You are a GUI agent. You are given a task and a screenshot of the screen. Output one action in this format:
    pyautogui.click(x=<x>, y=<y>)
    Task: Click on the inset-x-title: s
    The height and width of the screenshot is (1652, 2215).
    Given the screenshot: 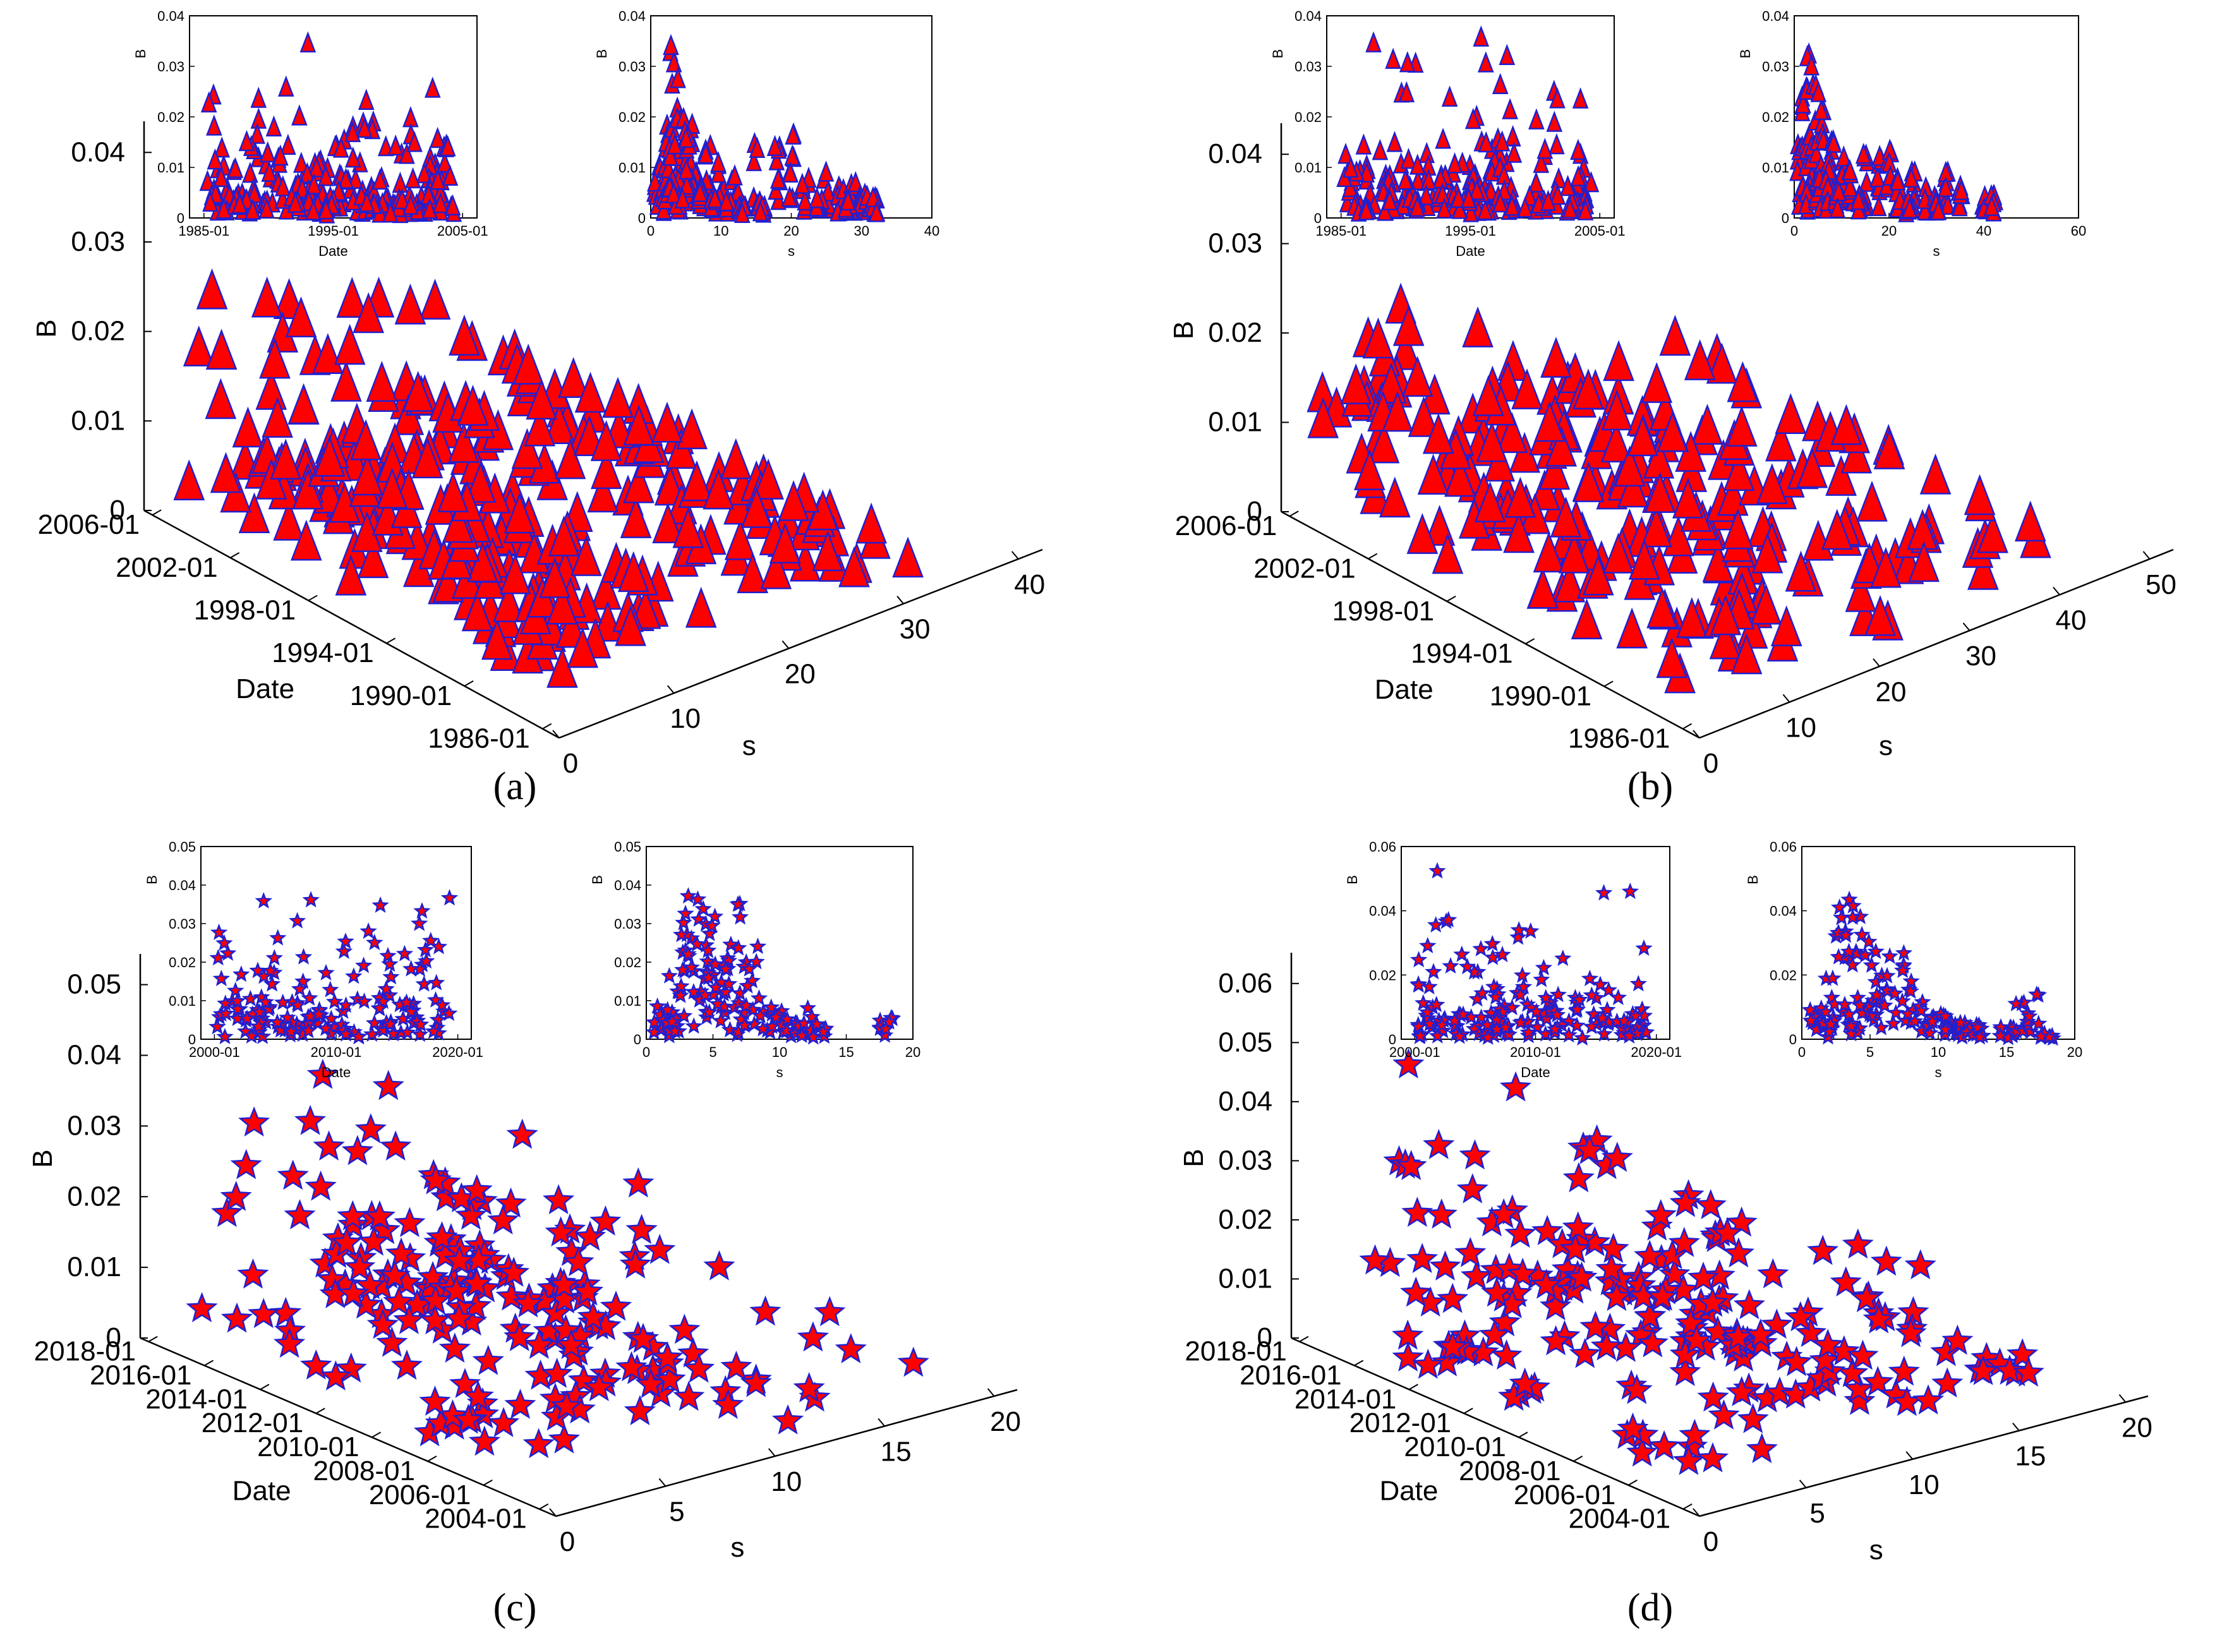 What is the action you would take?
    pyautogui.click(x=791, y=251)
    